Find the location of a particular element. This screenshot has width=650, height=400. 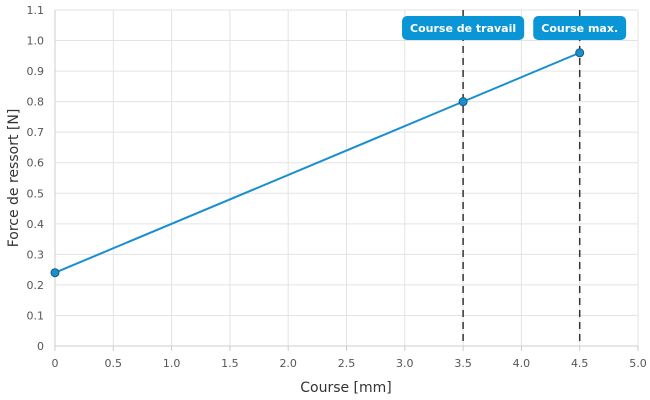

reference-label-text: Course de travail is located at coordinates (463, 28).